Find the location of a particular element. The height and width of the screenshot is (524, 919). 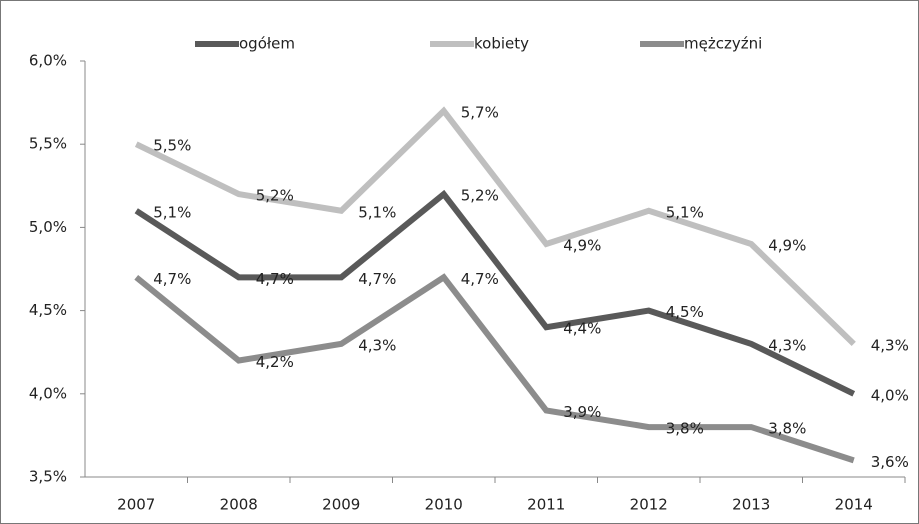

data-label: 4,2% is located at coordinates (275, 362).